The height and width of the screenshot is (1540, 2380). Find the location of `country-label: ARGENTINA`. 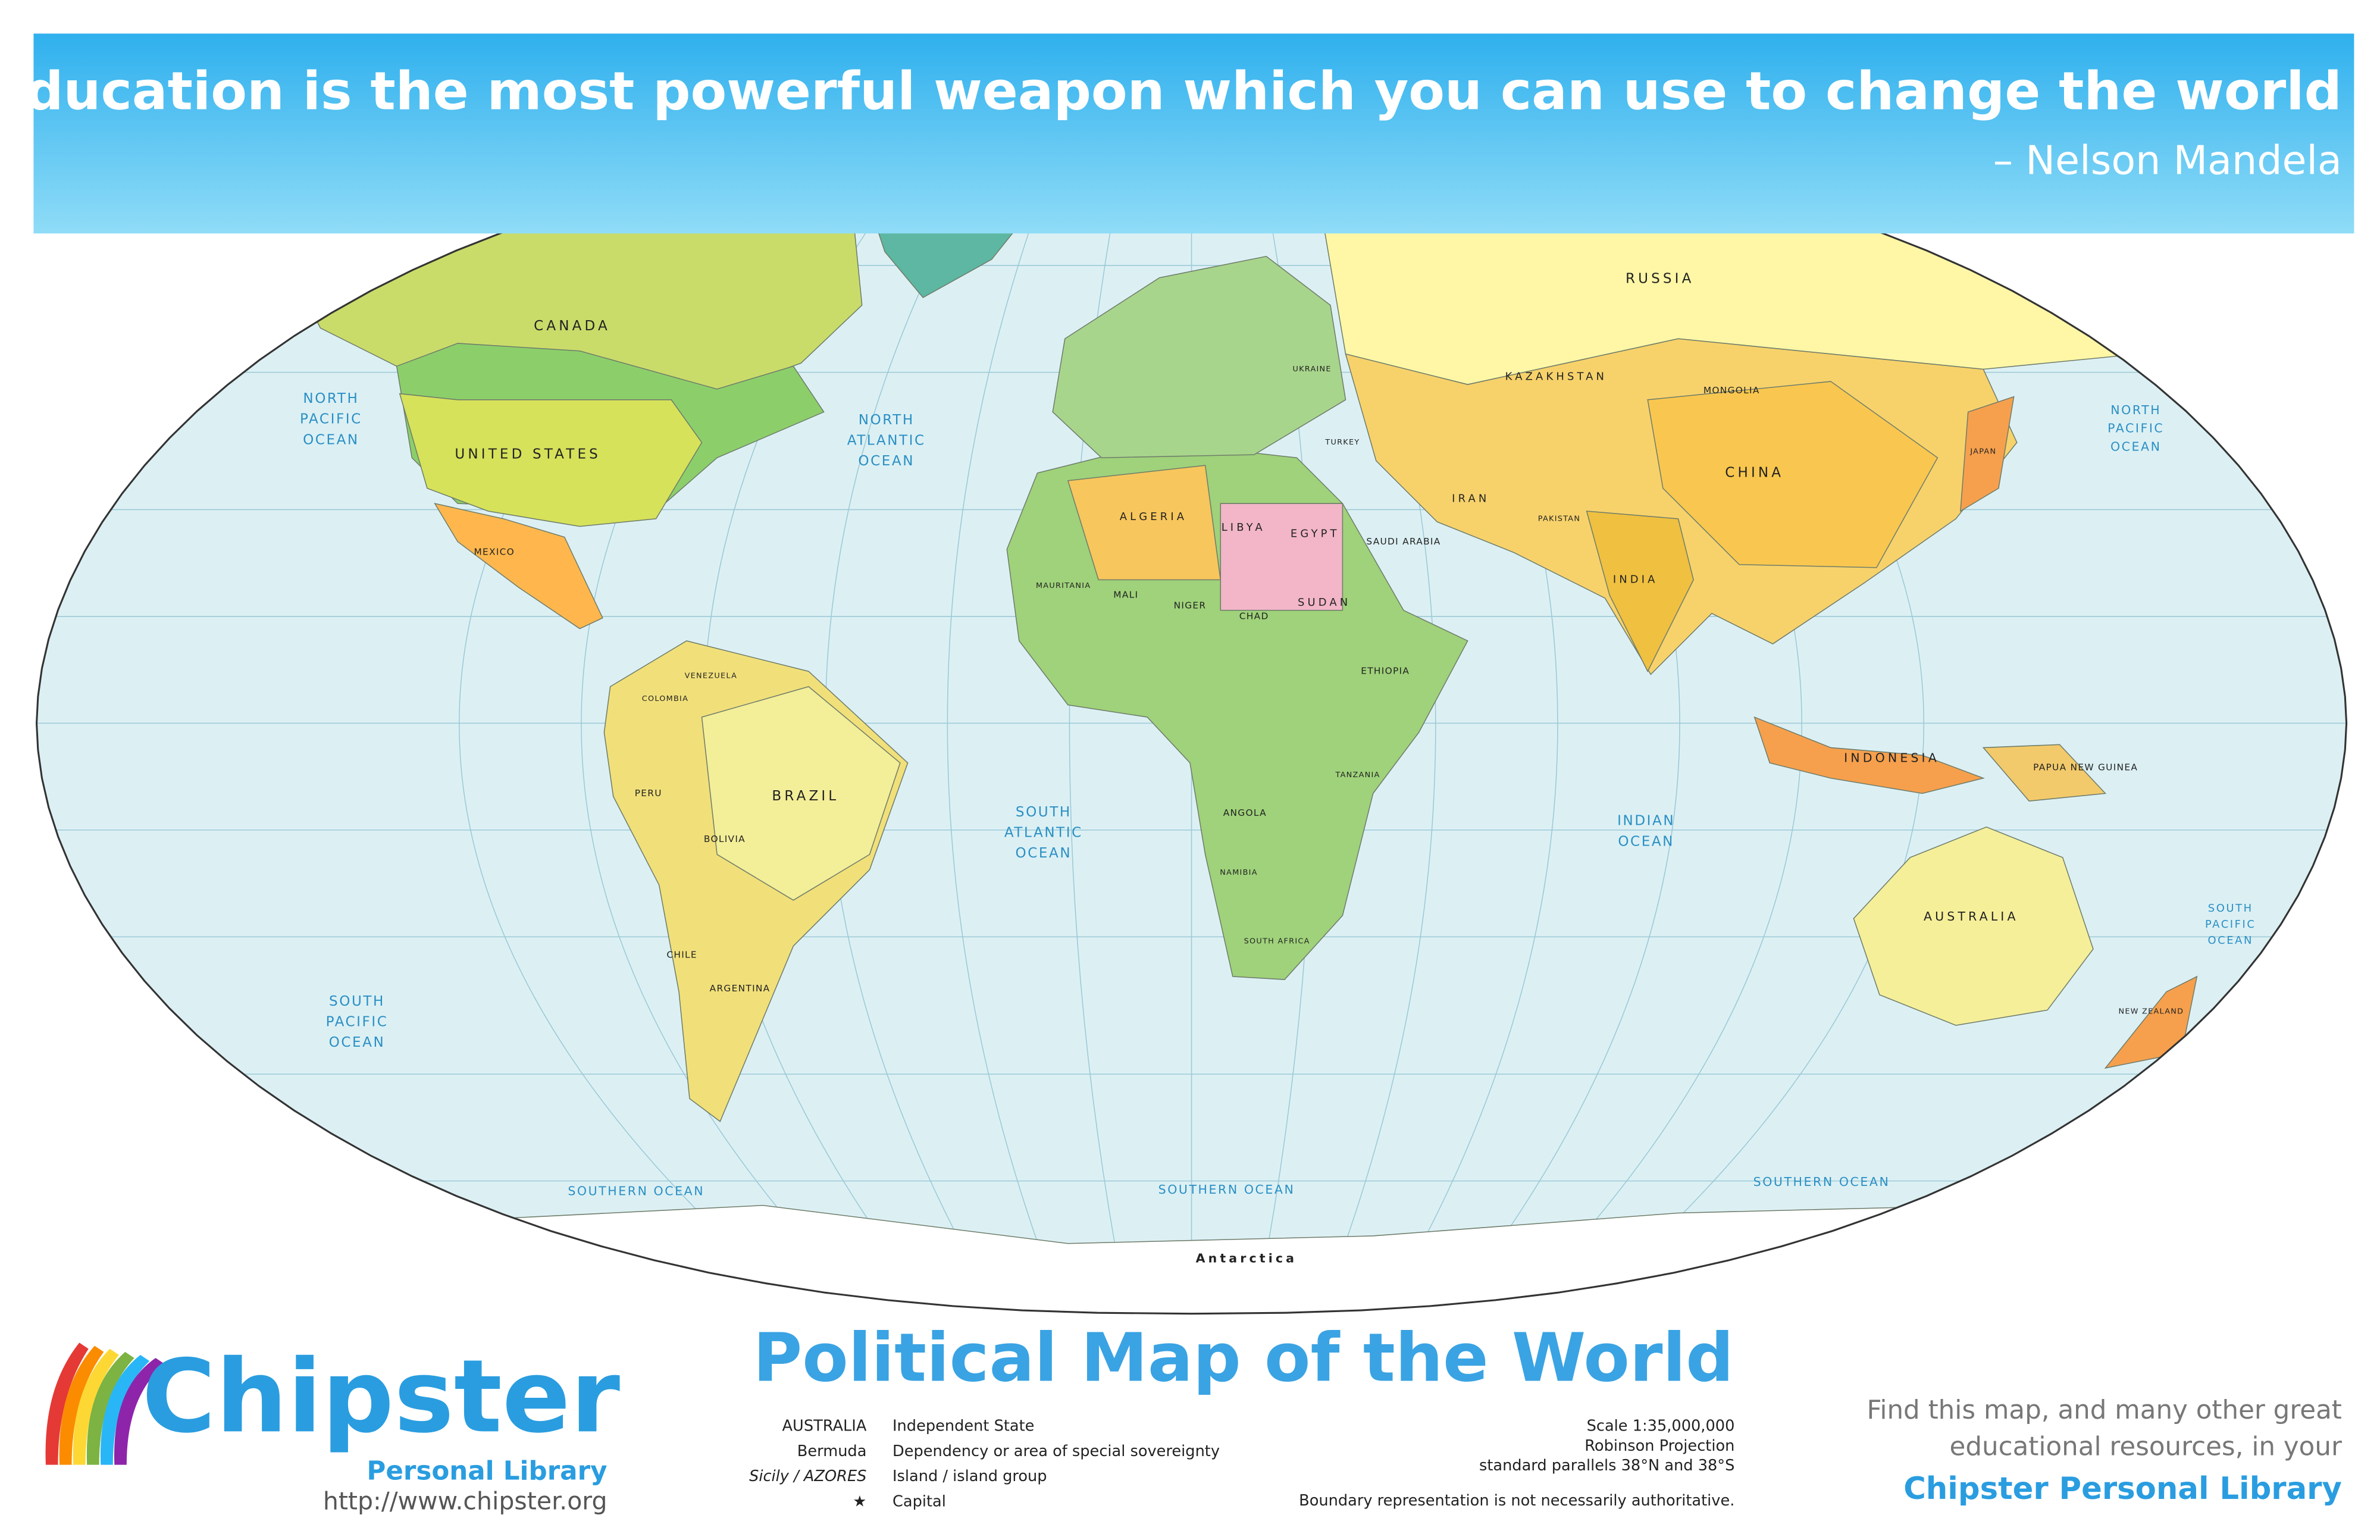

country-label: ARGENTINA is located at coordinates (740, 988).